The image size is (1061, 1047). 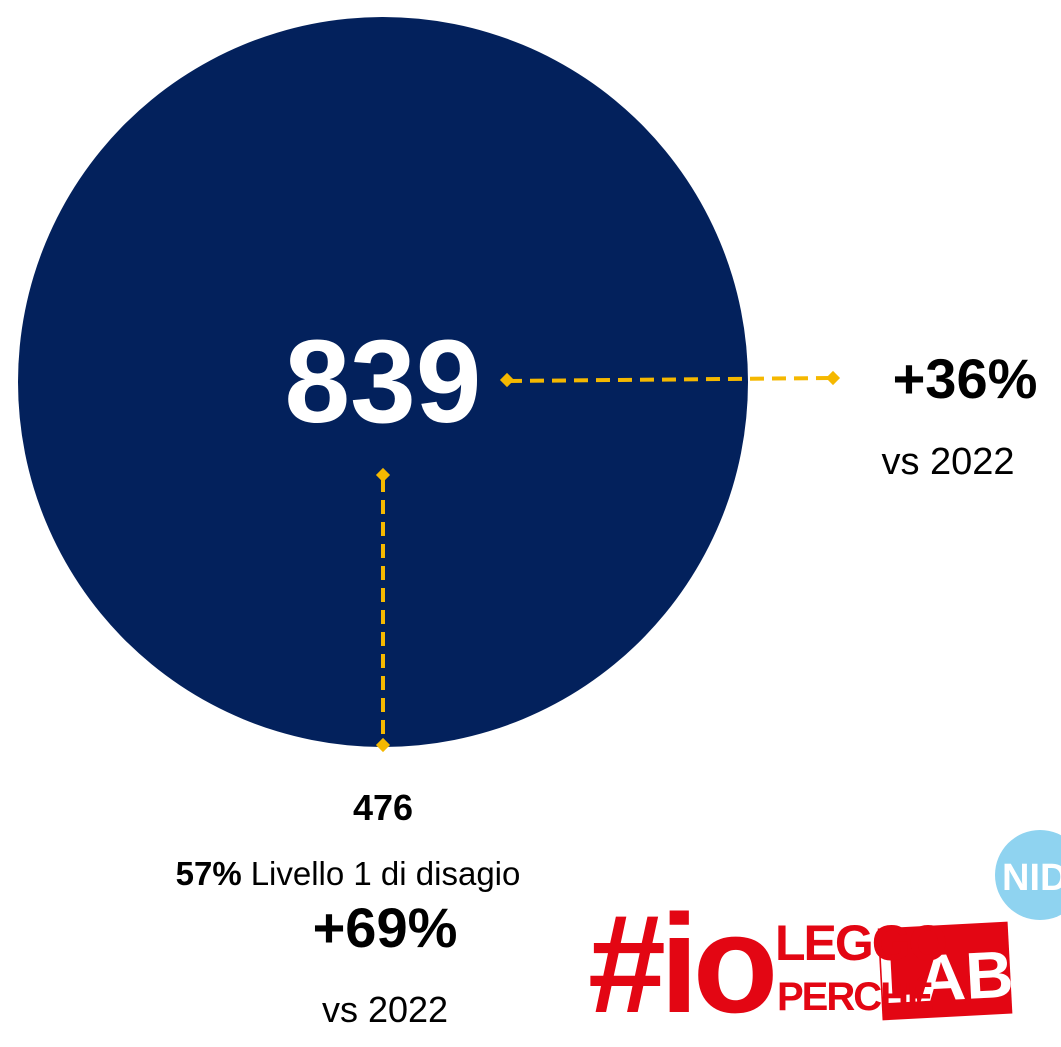 What do you see at coordinates (385, 927) in the screenshot?
I see `bottom-change: +69%` at bounding box center [385, 927].